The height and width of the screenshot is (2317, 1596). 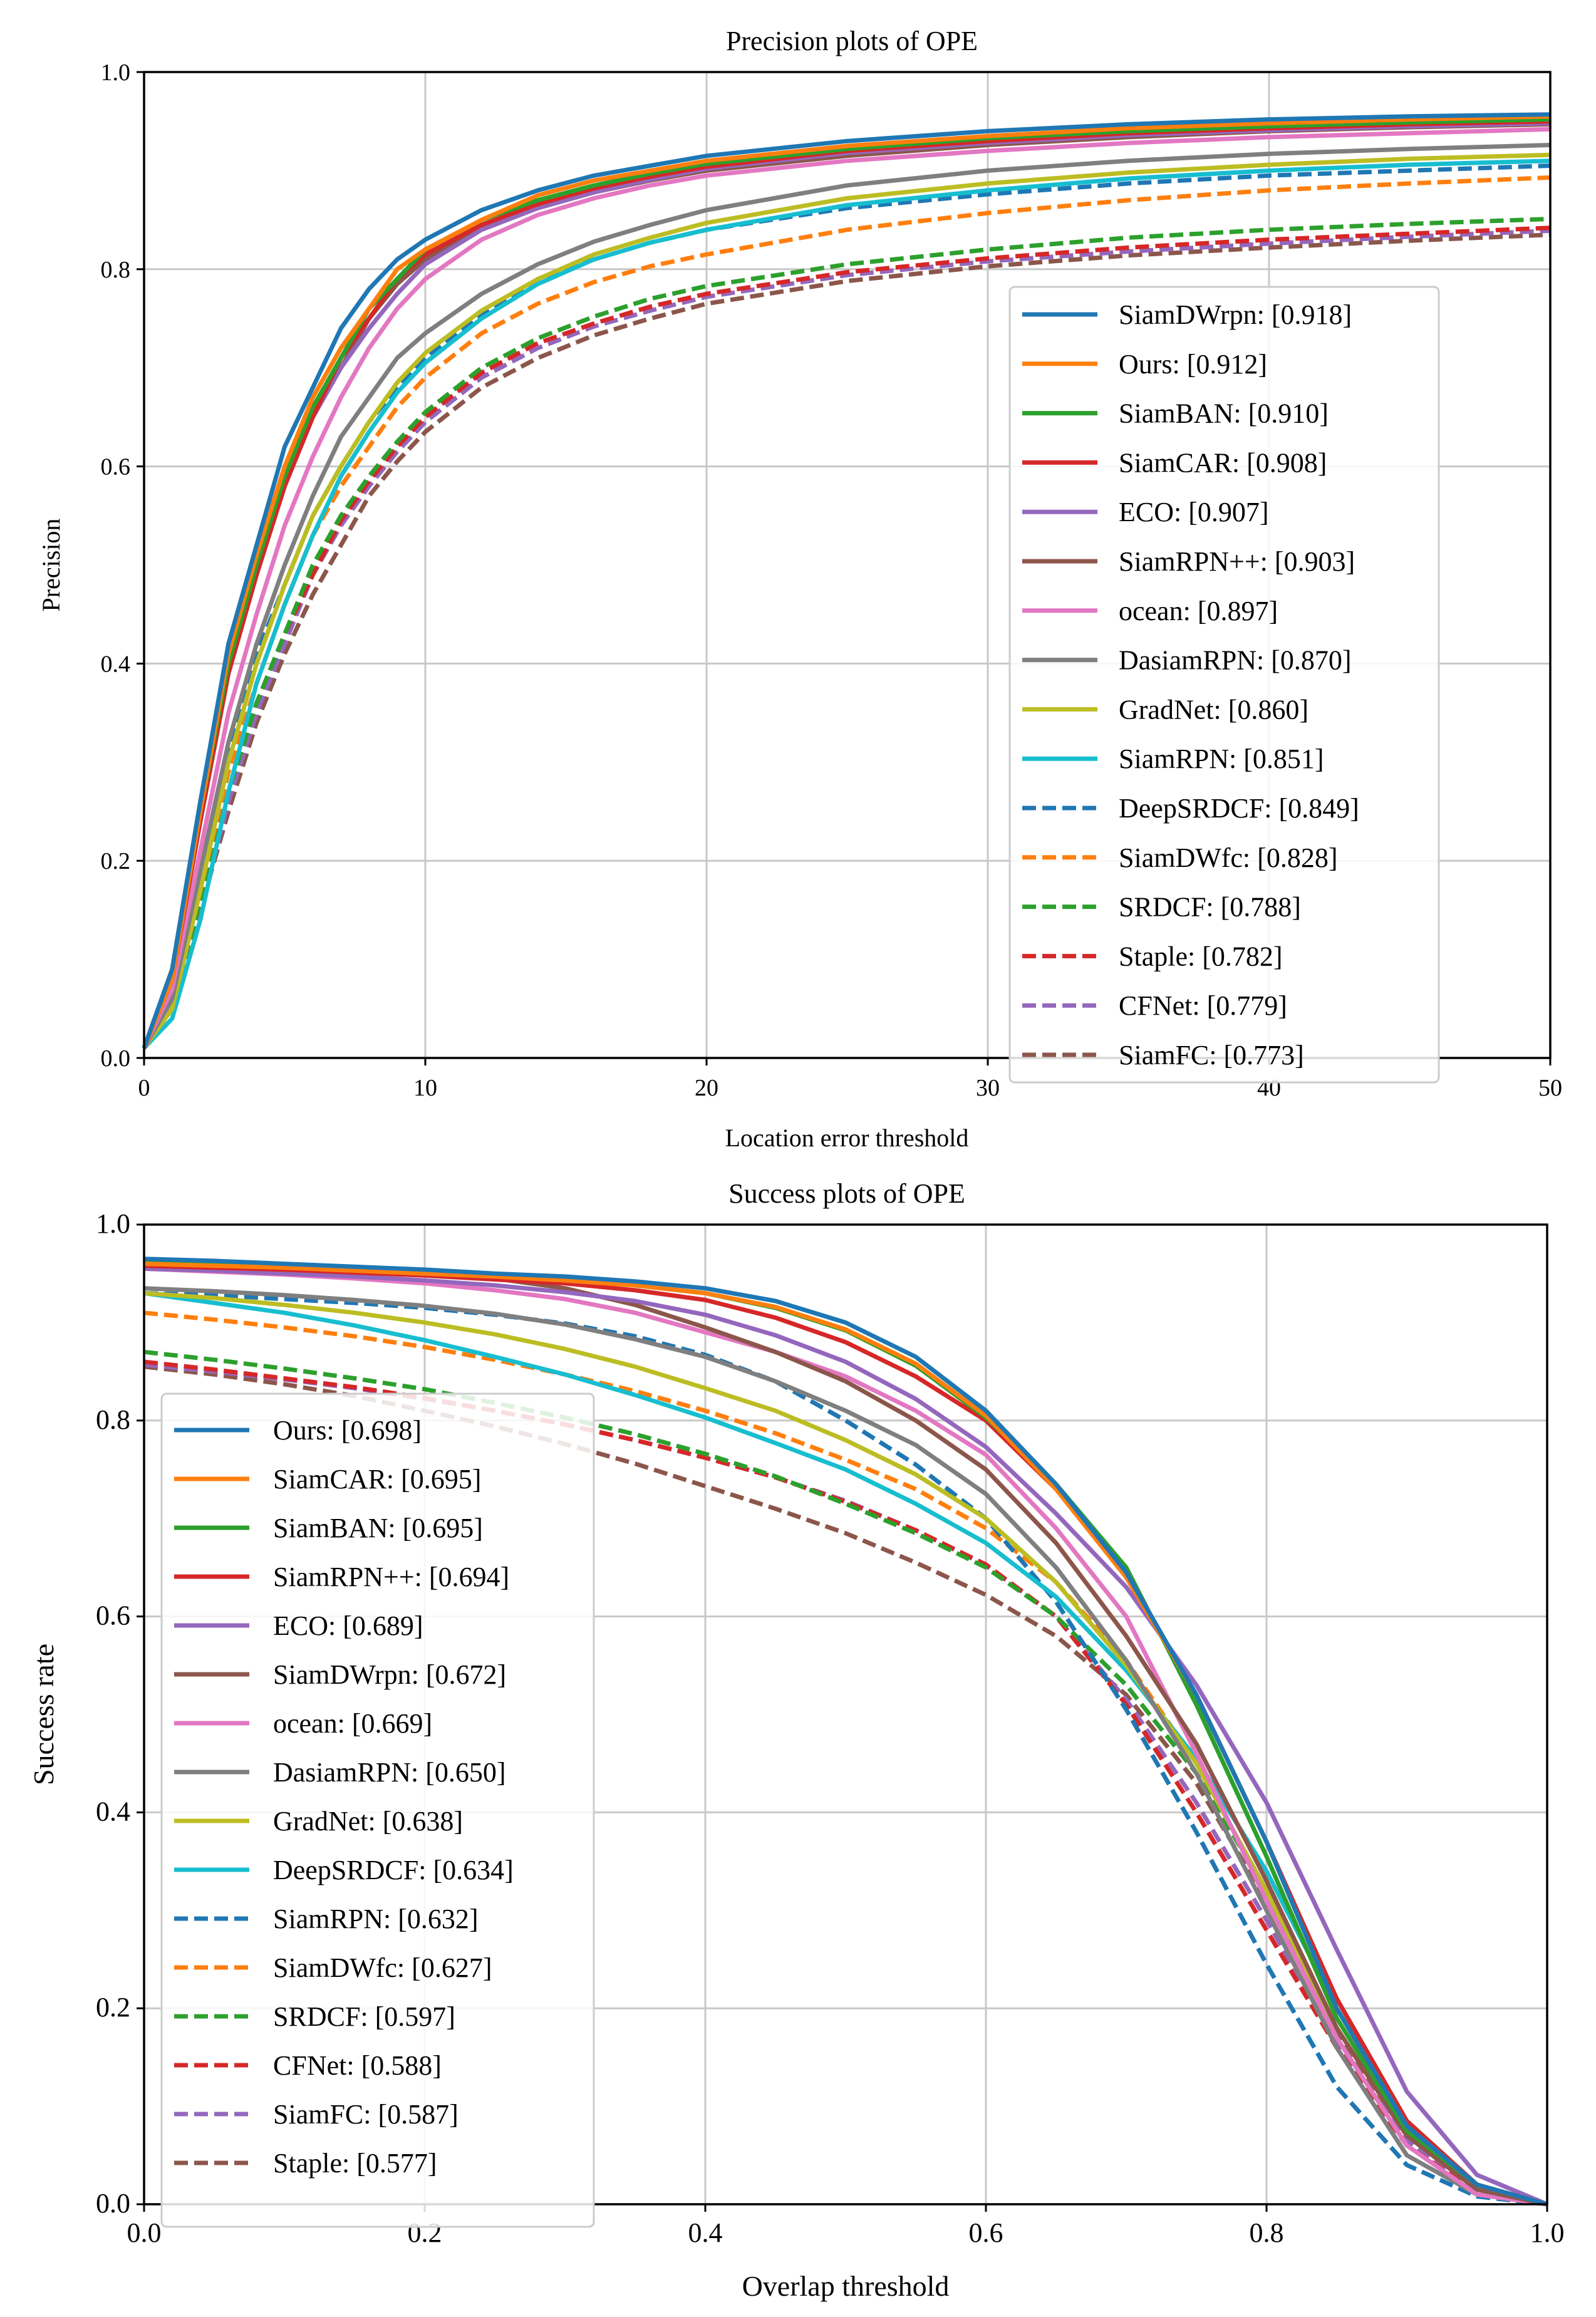 What do you see at coordinates (1550, 1088) in the screenshot?
I see `precision-x-tick-label: 50` at bounding box center [1550, 1088].